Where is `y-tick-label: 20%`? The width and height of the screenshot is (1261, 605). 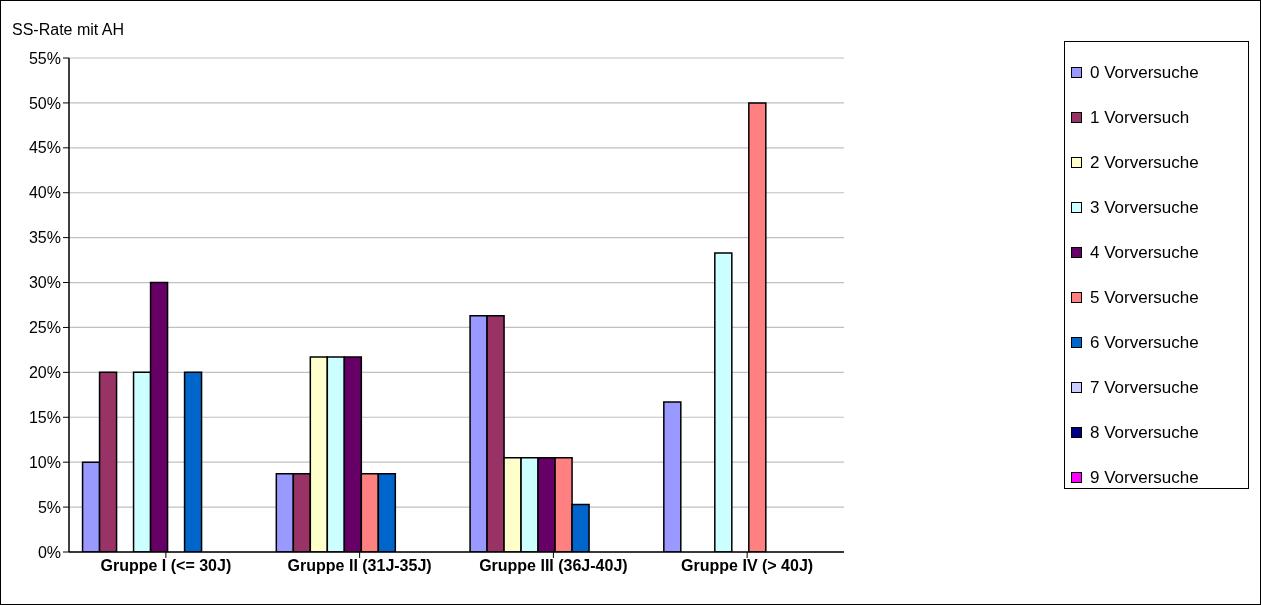
y-tick-label: 20% is located at coordinates (44, 373).